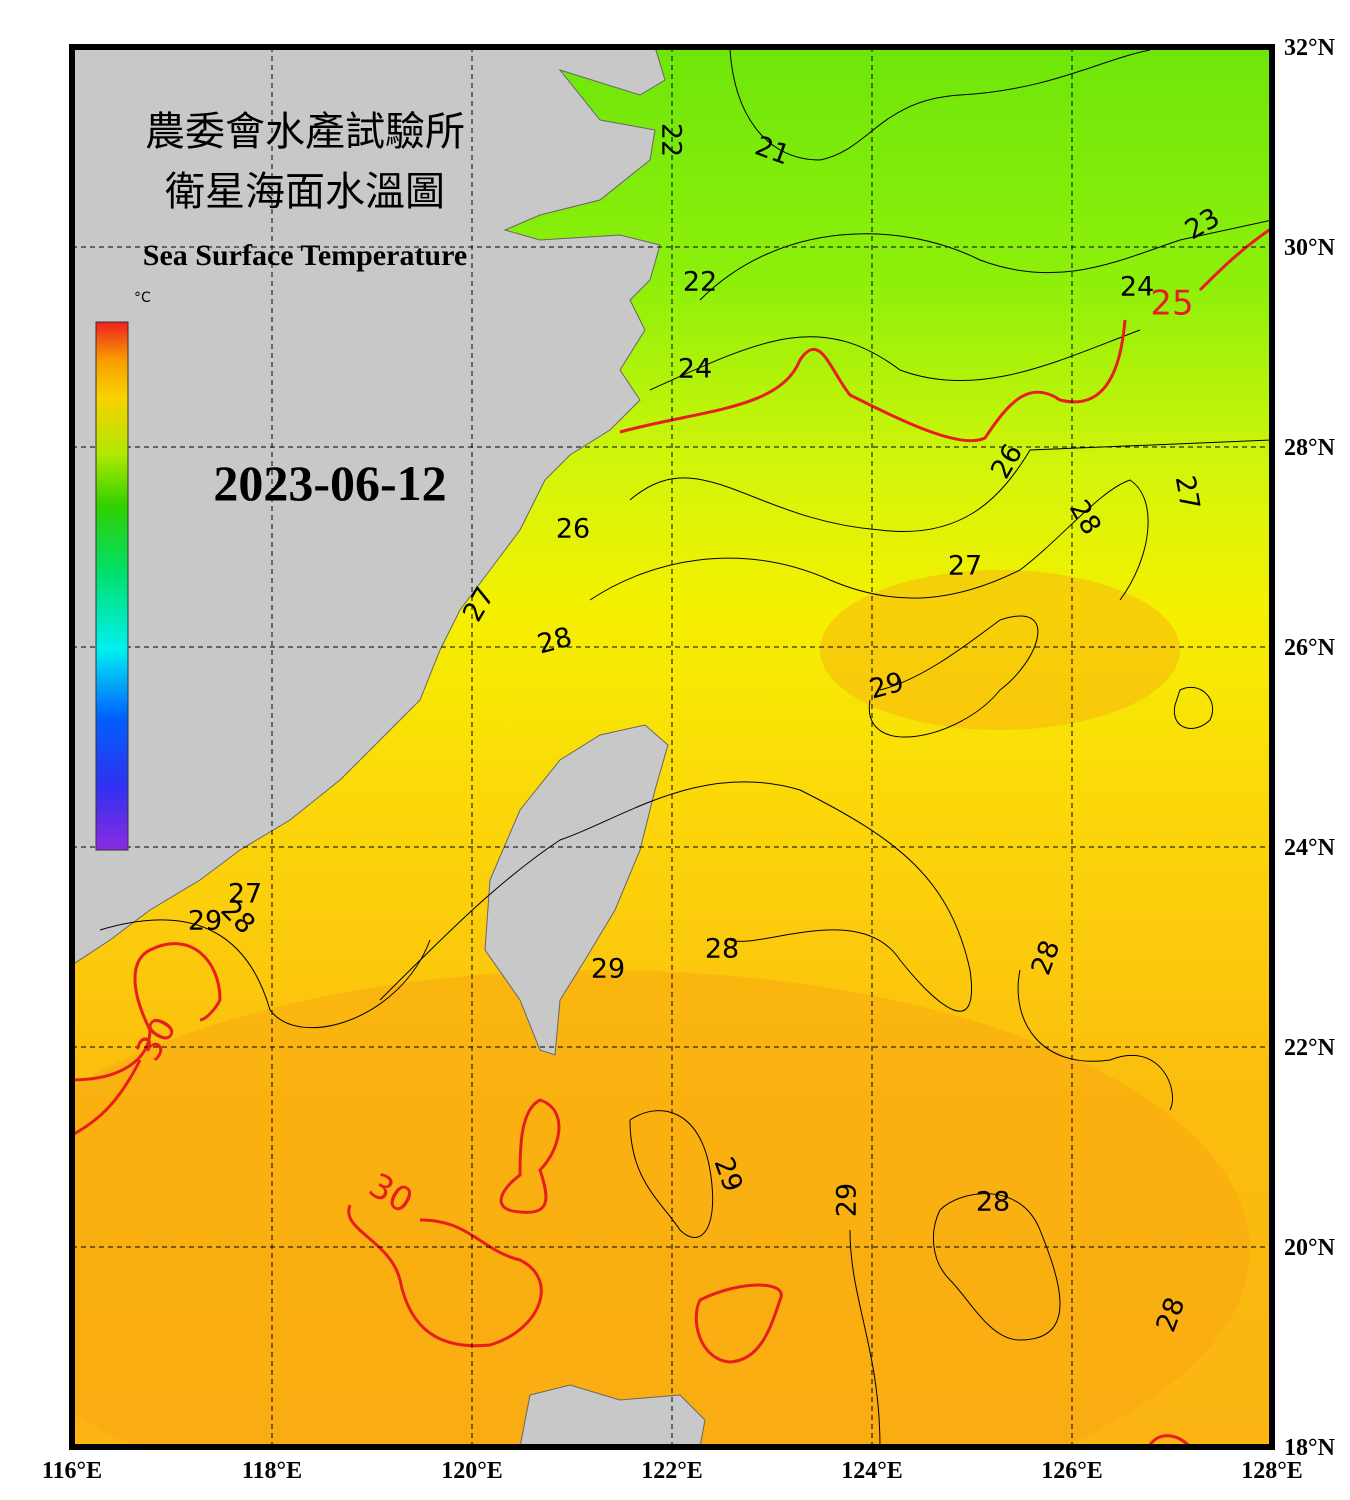 Image resolution: width=1350 pixels, height=1500 pixels. I want to click on lon-label: 126°E, so click(1072, 1471).